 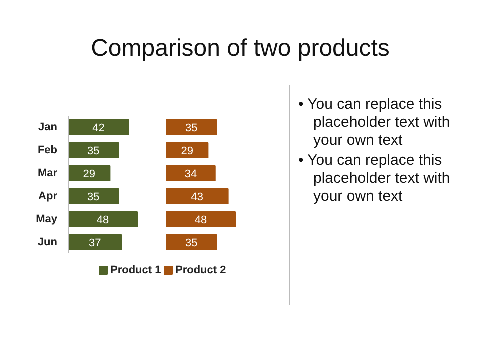 I want to click on y-tick-label: May, so click(x=47, y=220).